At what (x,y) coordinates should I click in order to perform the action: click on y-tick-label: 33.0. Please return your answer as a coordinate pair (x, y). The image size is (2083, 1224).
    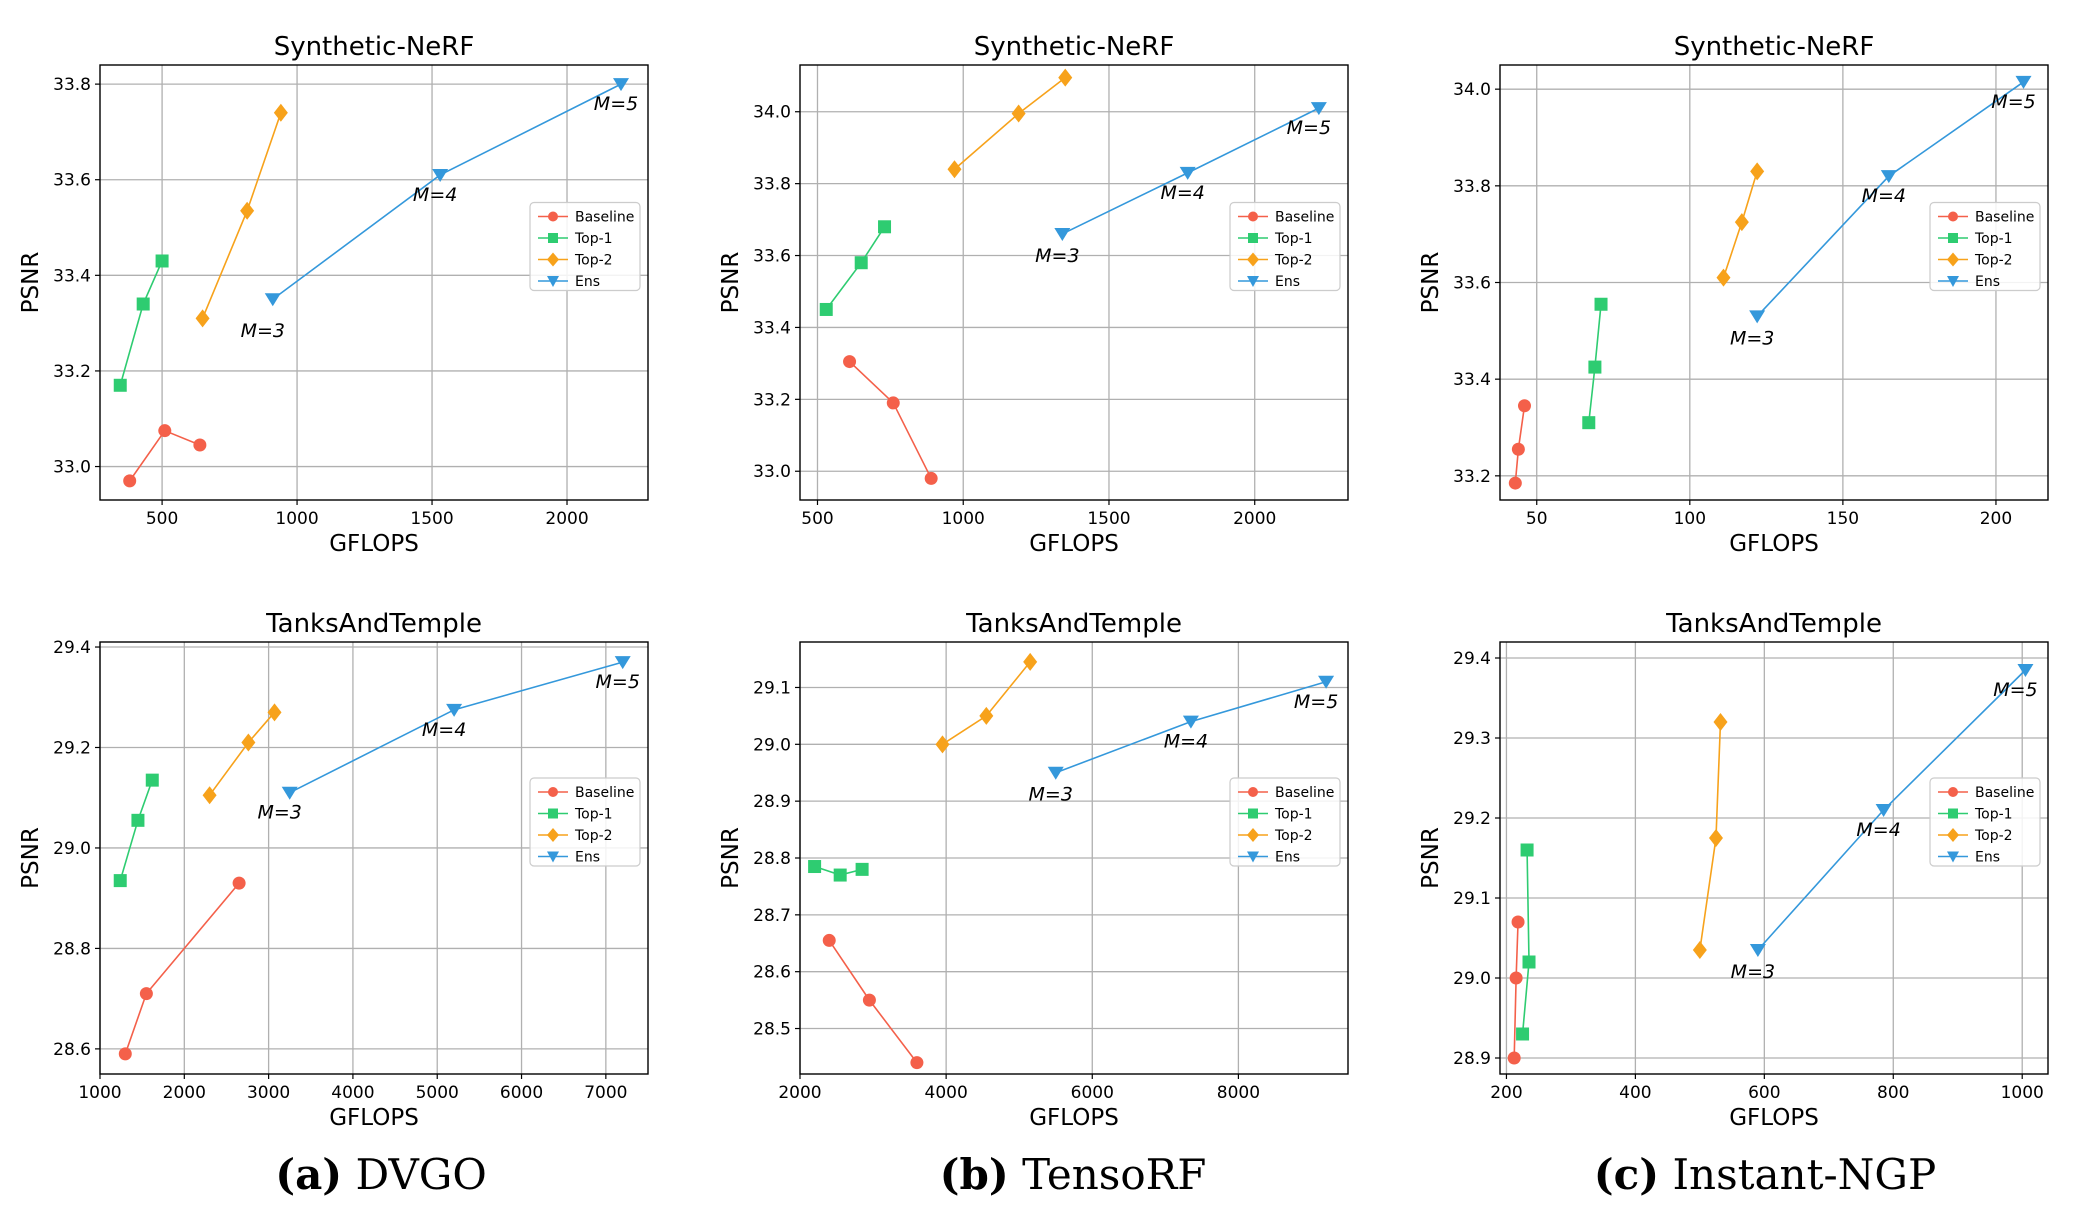
    Looking at the image, I should click on (72, 468).